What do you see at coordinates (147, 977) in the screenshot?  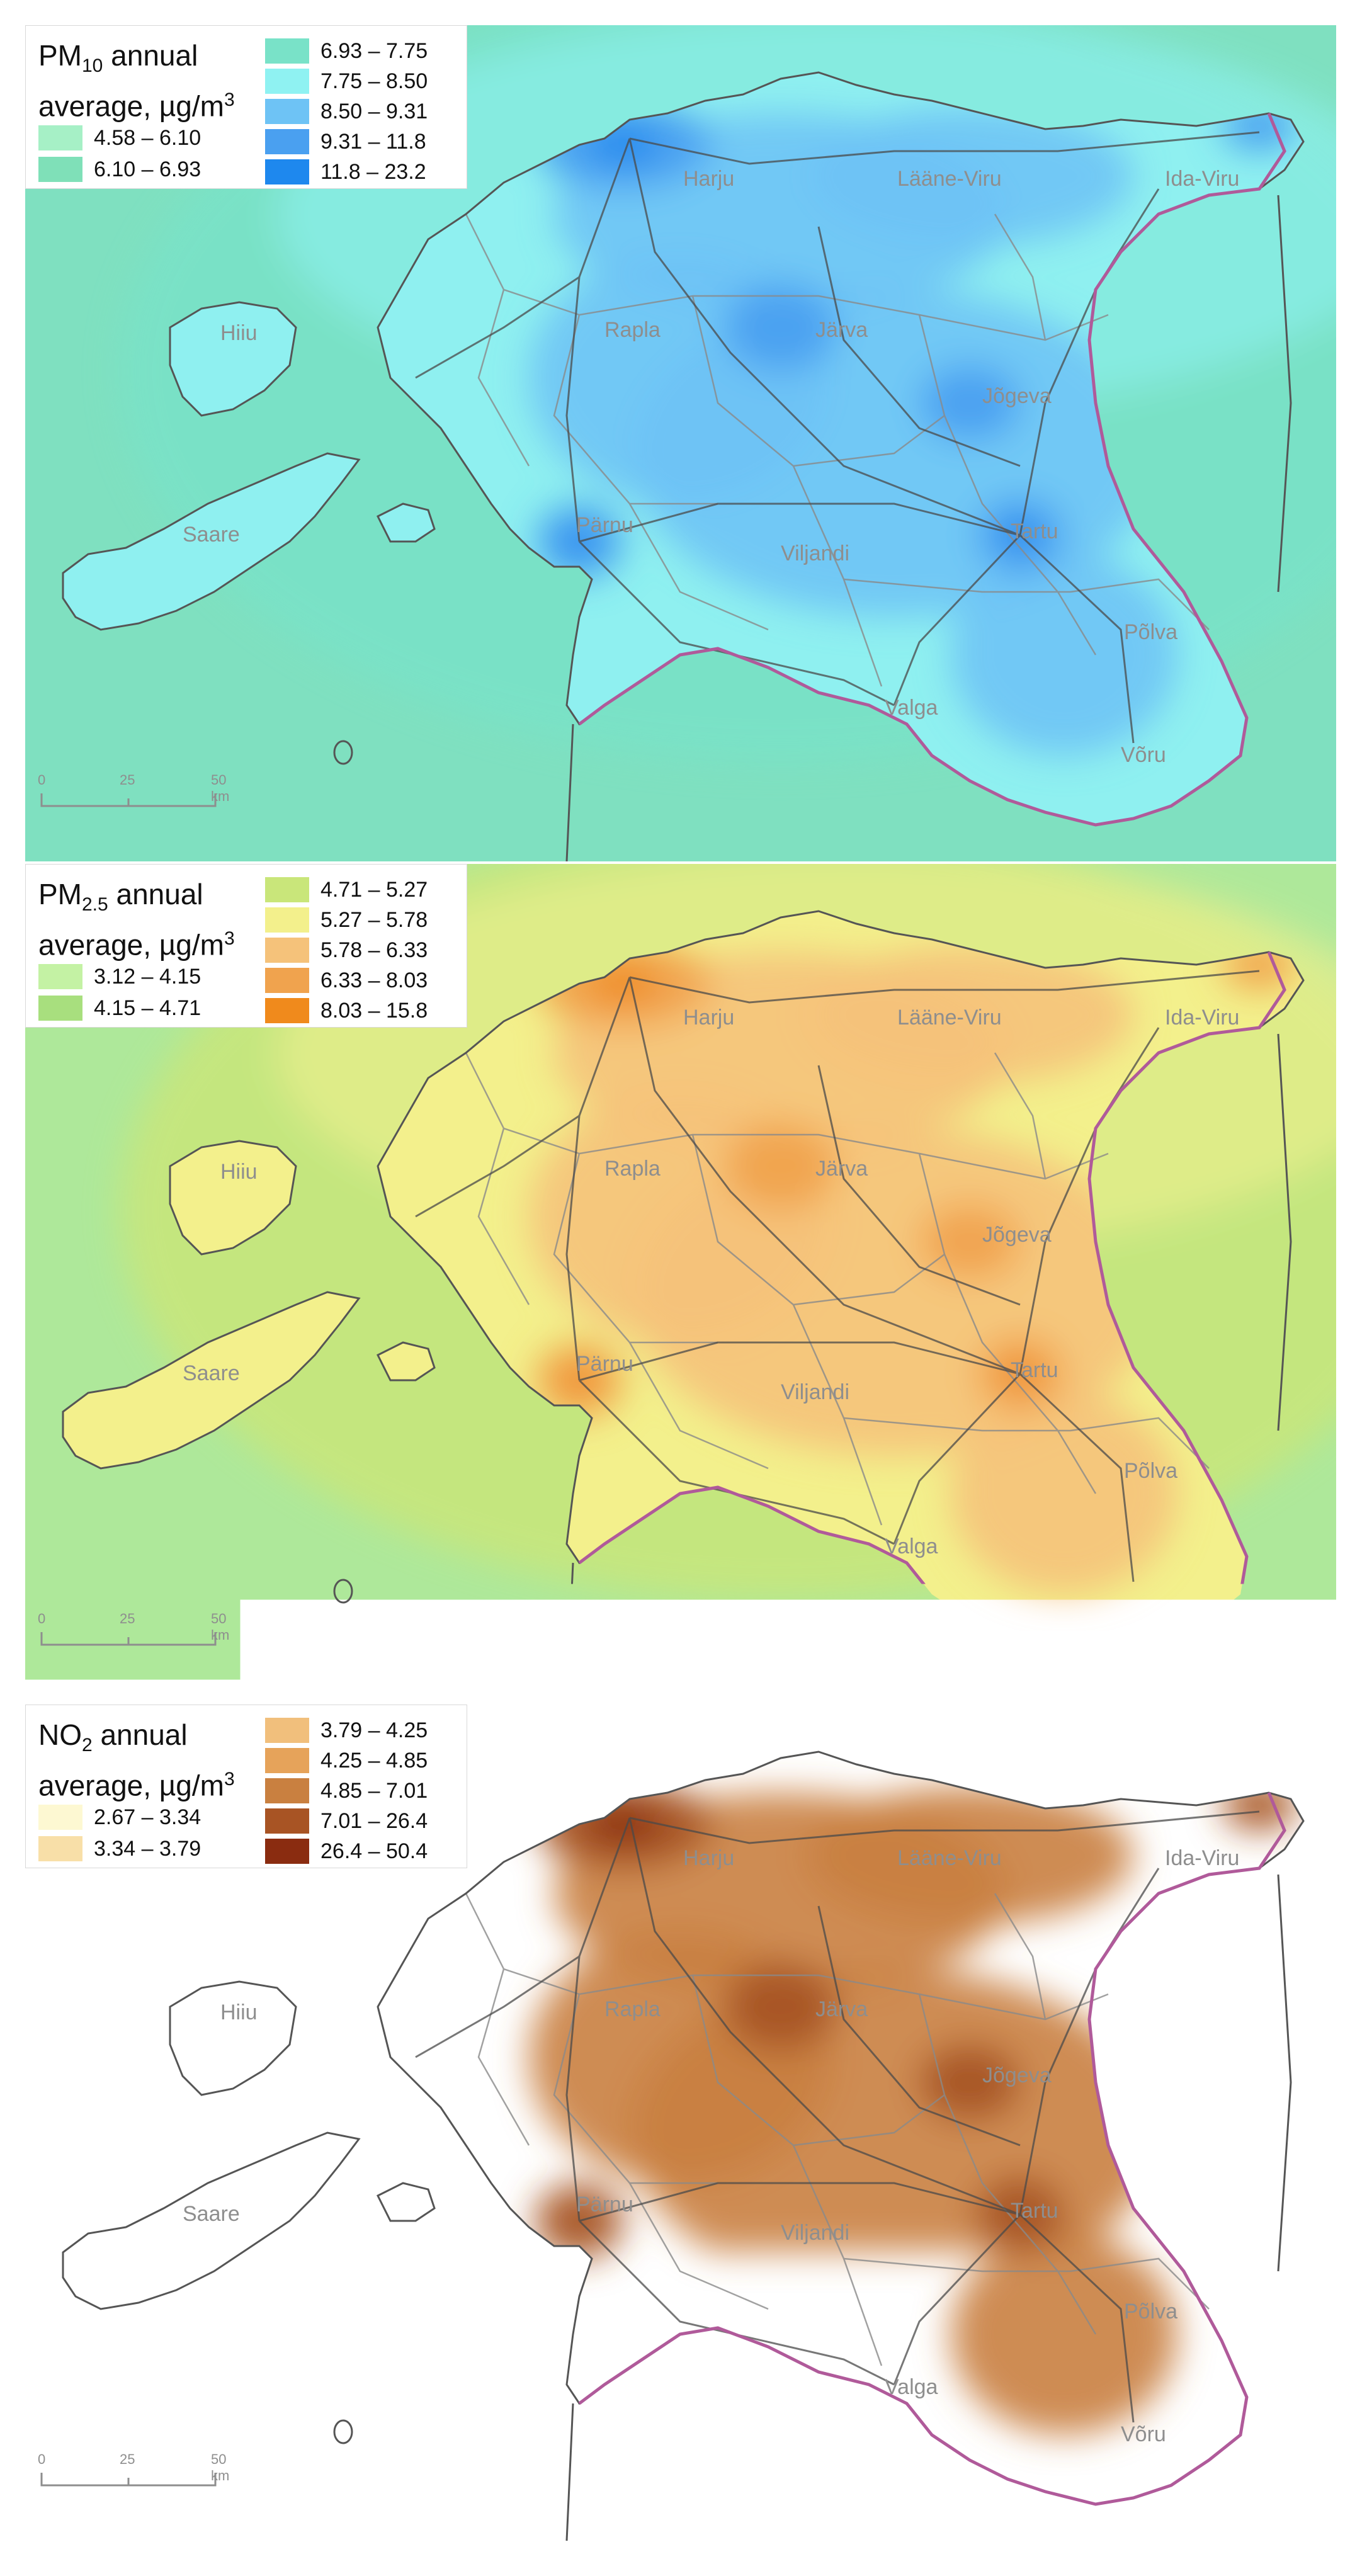 I see `legend-label: 3.12 – 4.15` at bounding box center [147, 977].